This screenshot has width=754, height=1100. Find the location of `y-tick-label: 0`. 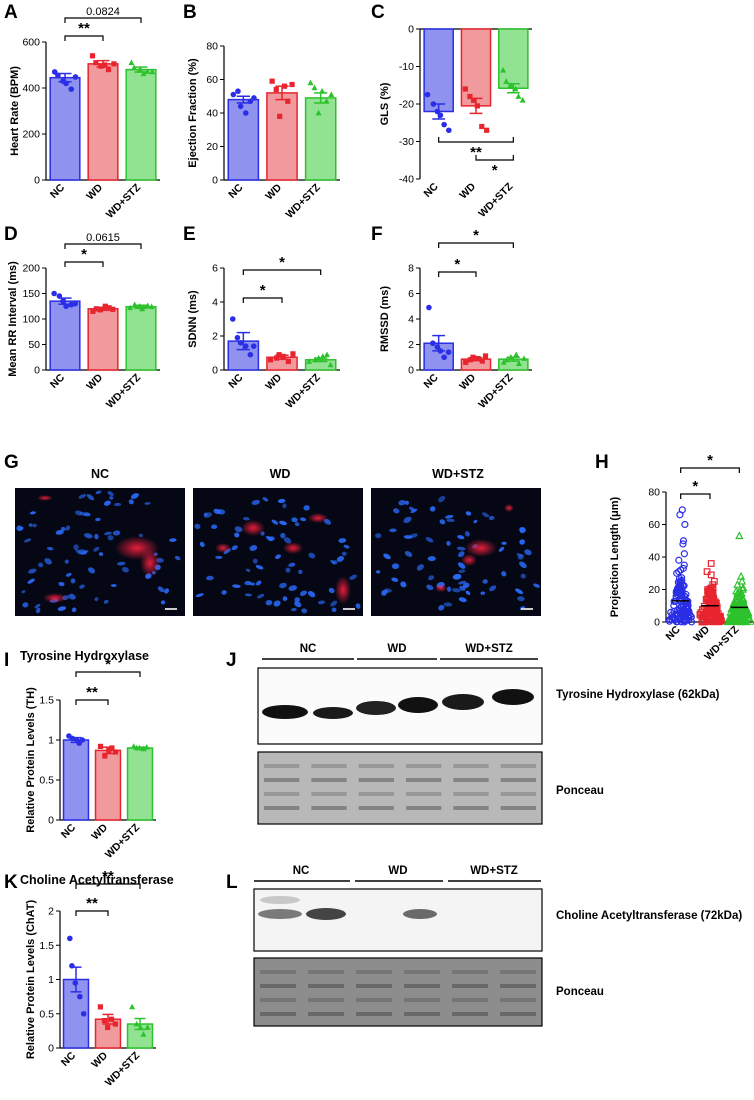

y-tick-label: 0 is located at coordinates (657, 623).